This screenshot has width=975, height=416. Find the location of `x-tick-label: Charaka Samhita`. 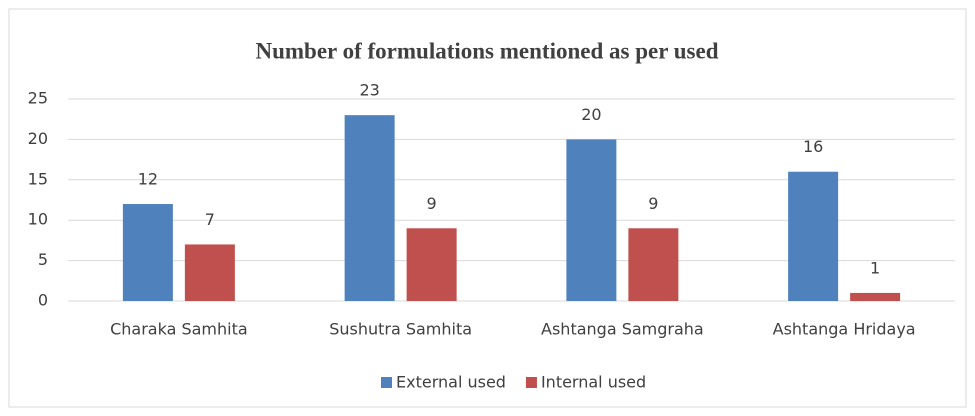

x-tick-label: Charaka Samhita is located at coordinates (179, 329).